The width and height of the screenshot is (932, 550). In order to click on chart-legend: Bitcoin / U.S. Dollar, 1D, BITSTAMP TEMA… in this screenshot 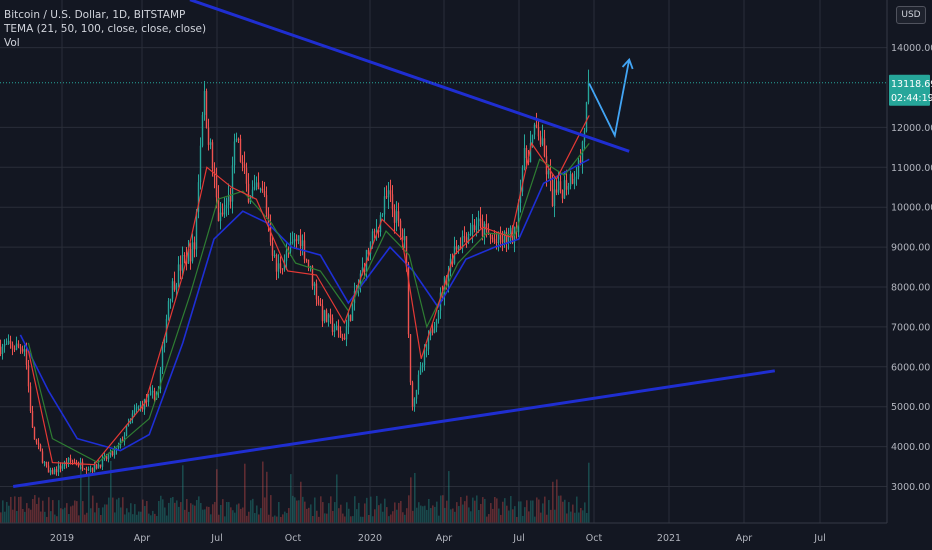, I will do `click(105, 29)`.